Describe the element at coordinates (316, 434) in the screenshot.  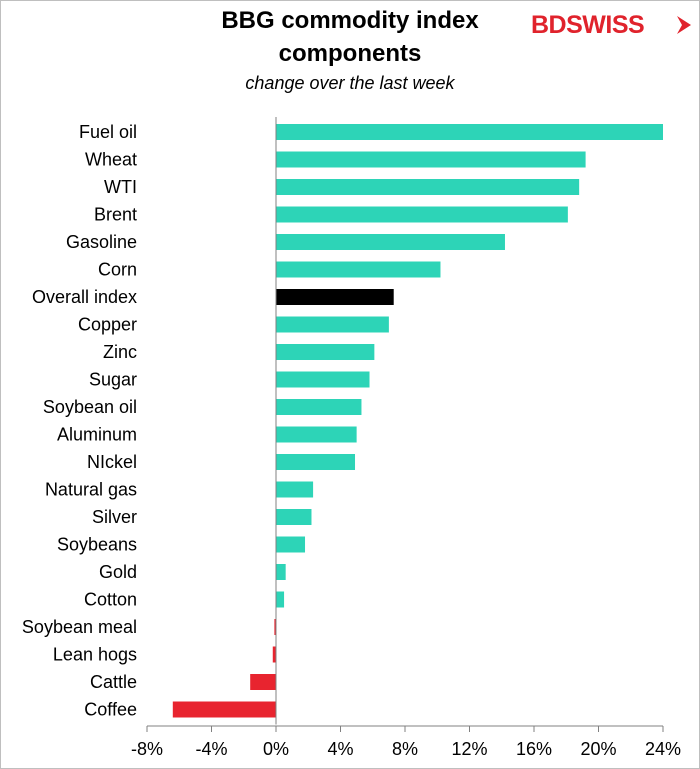
I see `bar-aluminum` at that location.